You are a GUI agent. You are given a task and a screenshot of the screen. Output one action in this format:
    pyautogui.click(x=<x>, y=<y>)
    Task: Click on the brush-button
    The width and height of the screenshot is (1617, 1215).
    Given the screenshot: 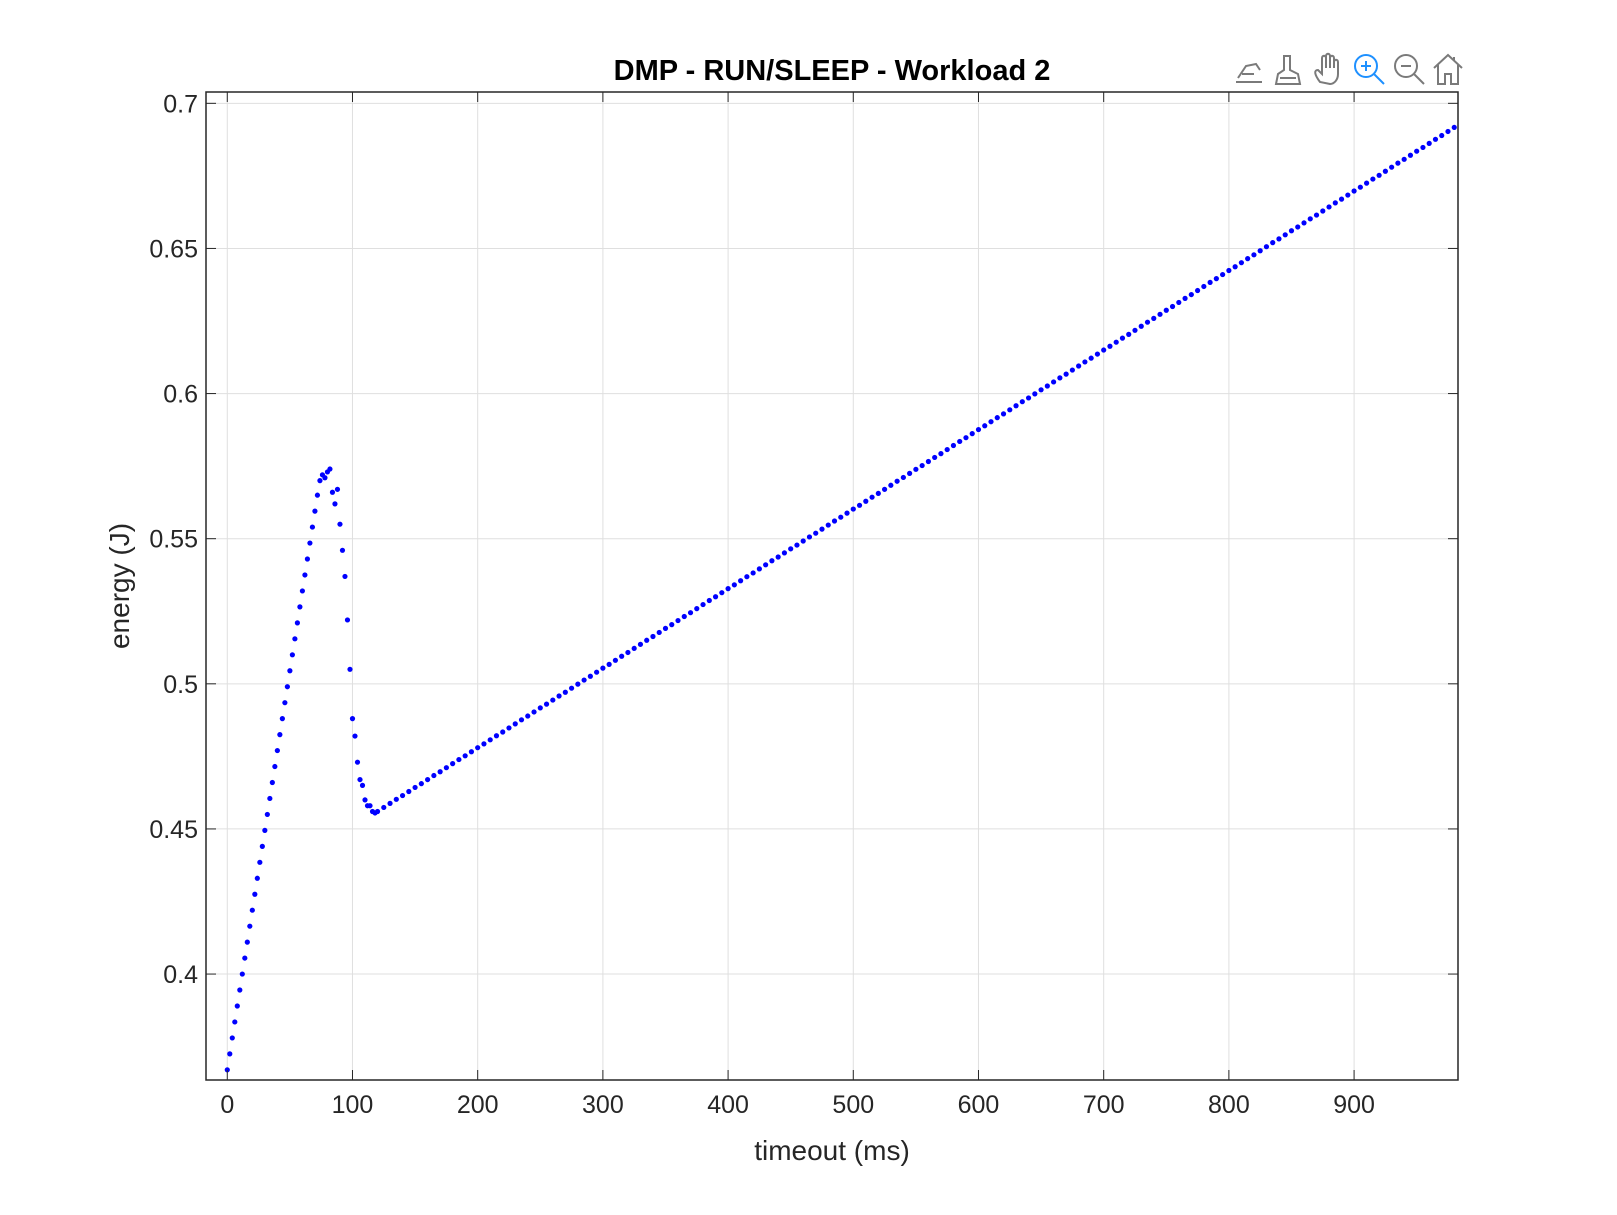 What is the action you would take?
    pyautogui.click(x=1288, y=70)
    